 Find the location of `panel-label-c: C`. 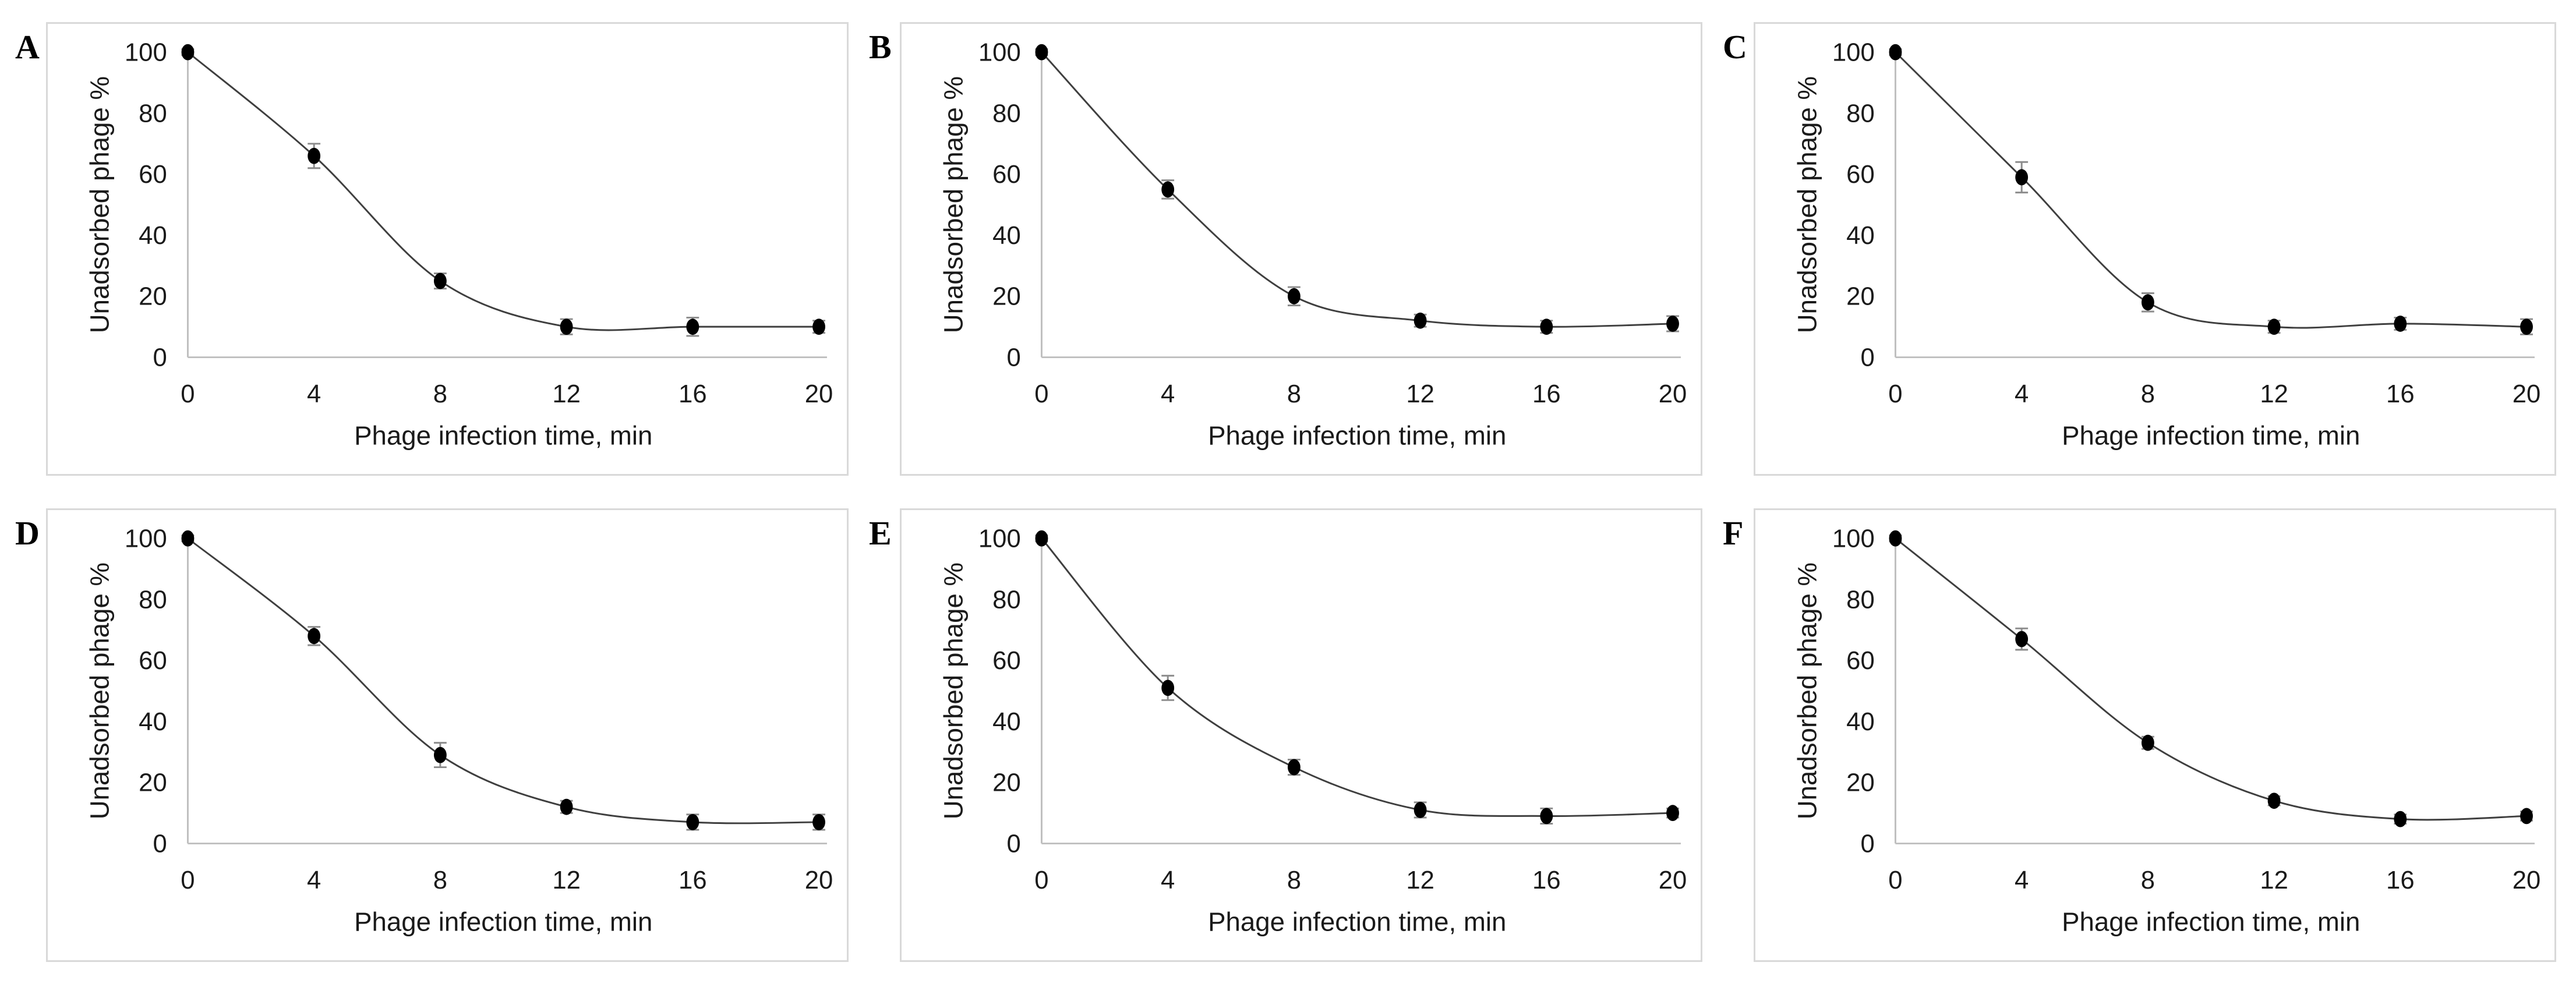

panel-label-c: C is located at coordinates (1735, 47).